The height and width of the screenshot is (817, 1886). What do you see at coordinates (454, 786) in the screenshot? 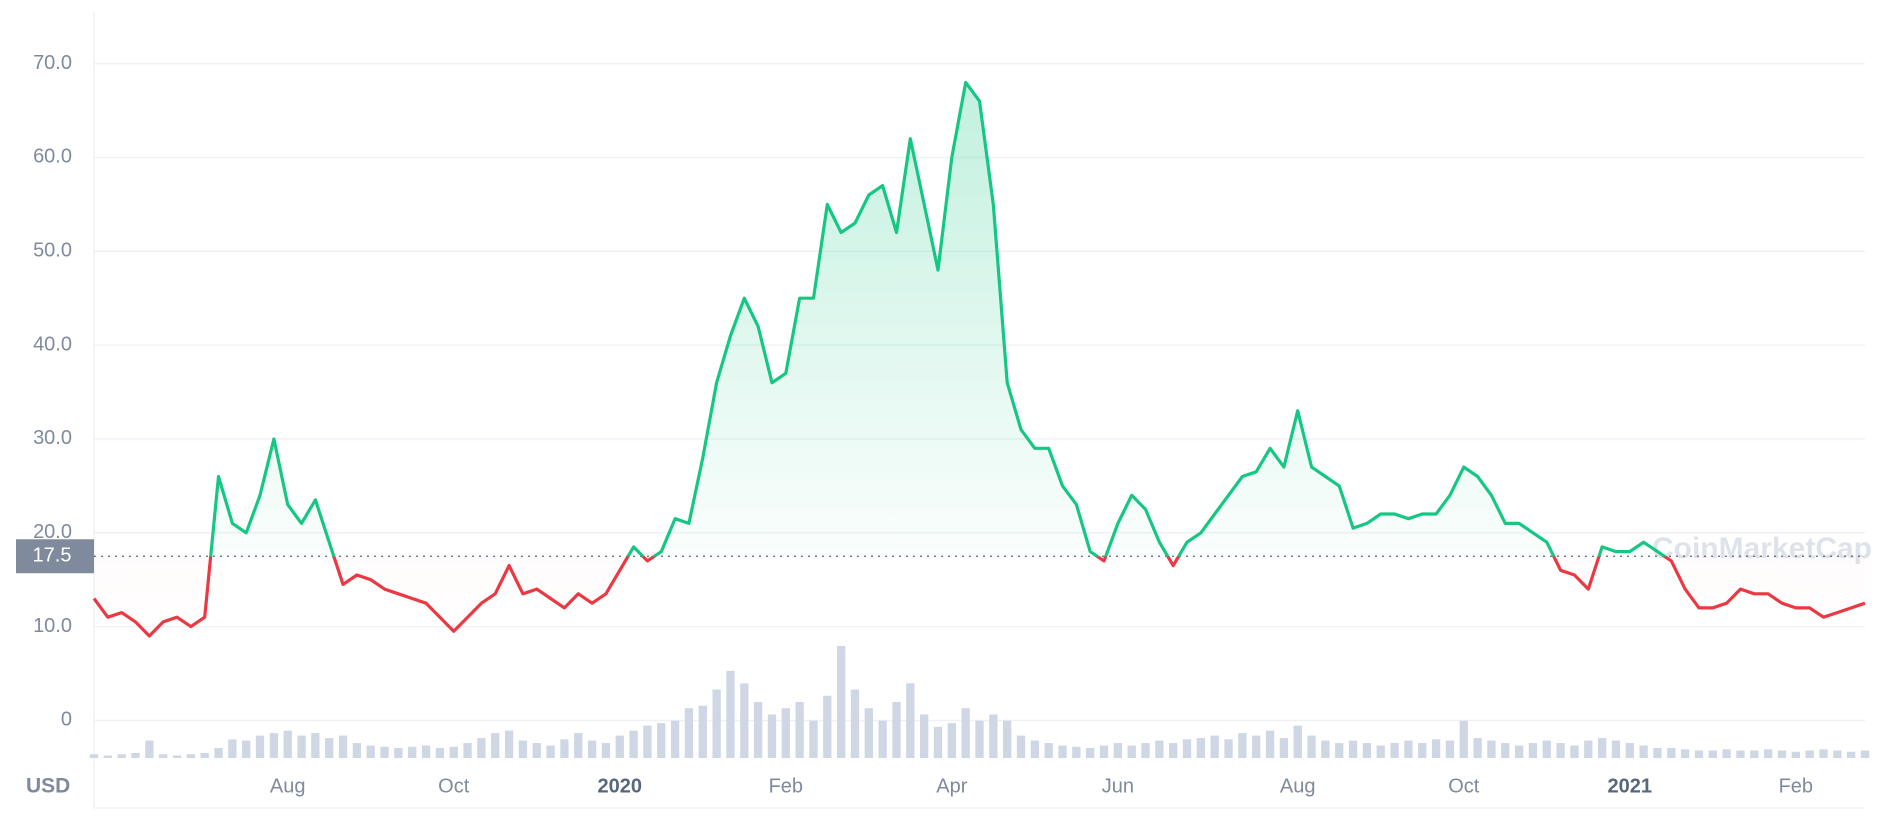
I see `x-tick-label: Oct` at bounding box center [454, 786].